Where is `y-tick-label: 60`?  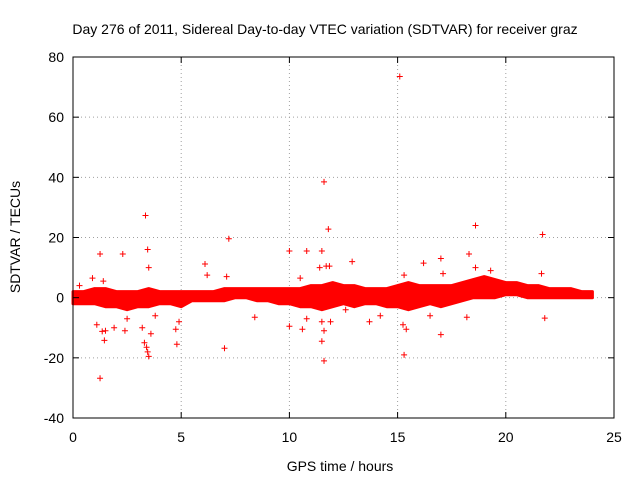 y-tick-label: 60 is located at coordinates (56, 117).